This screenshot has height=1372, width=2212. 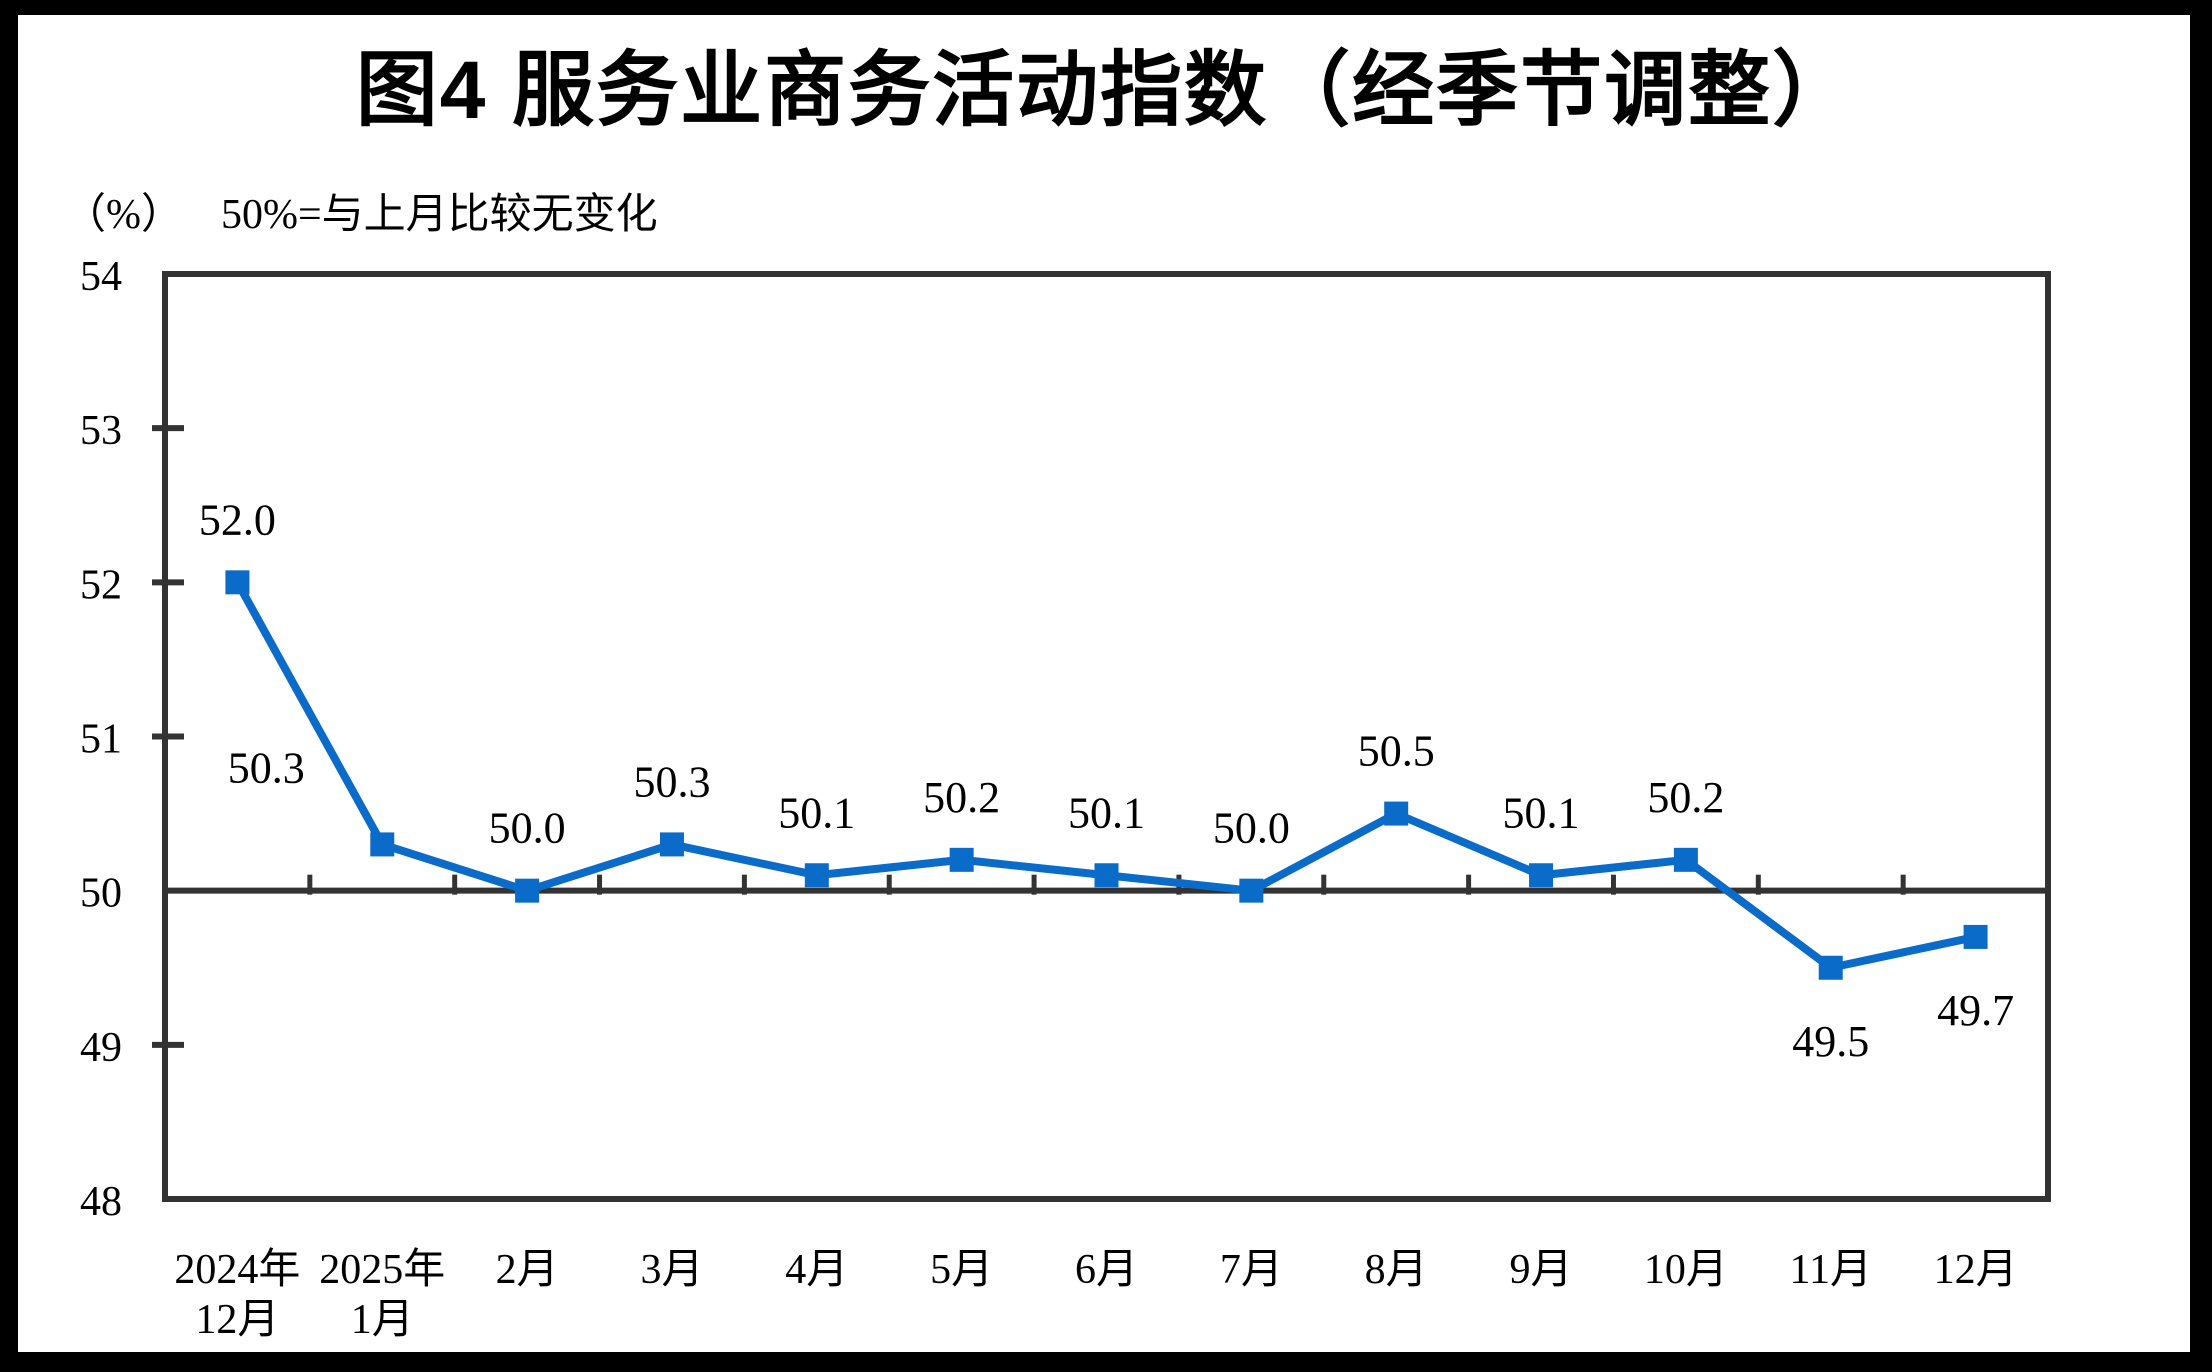 What do you see at coordinates (101, 277) in the screenshot?
I see `y-tick-label: 54` at bounding box center [101, 277].